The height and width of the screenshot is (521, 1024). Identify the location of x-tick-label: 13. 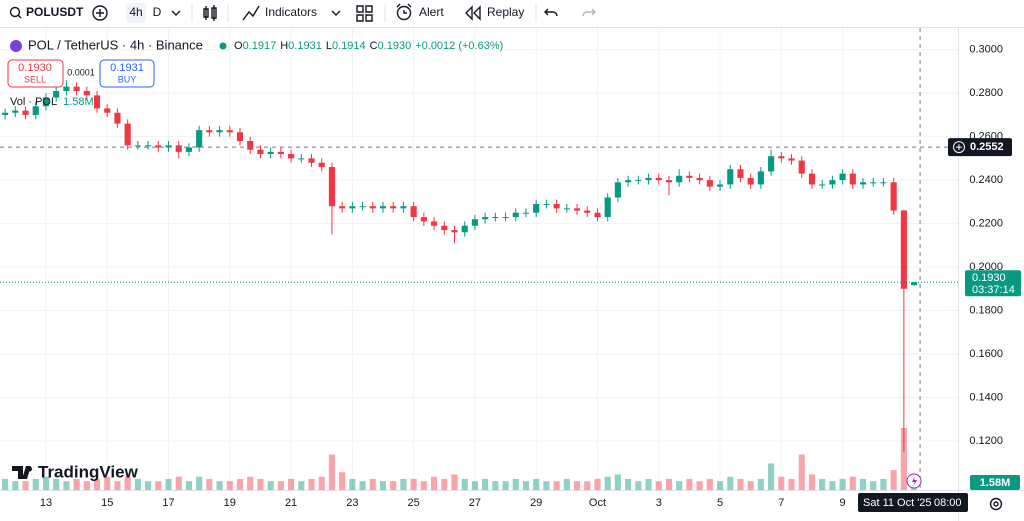
(46, 503).